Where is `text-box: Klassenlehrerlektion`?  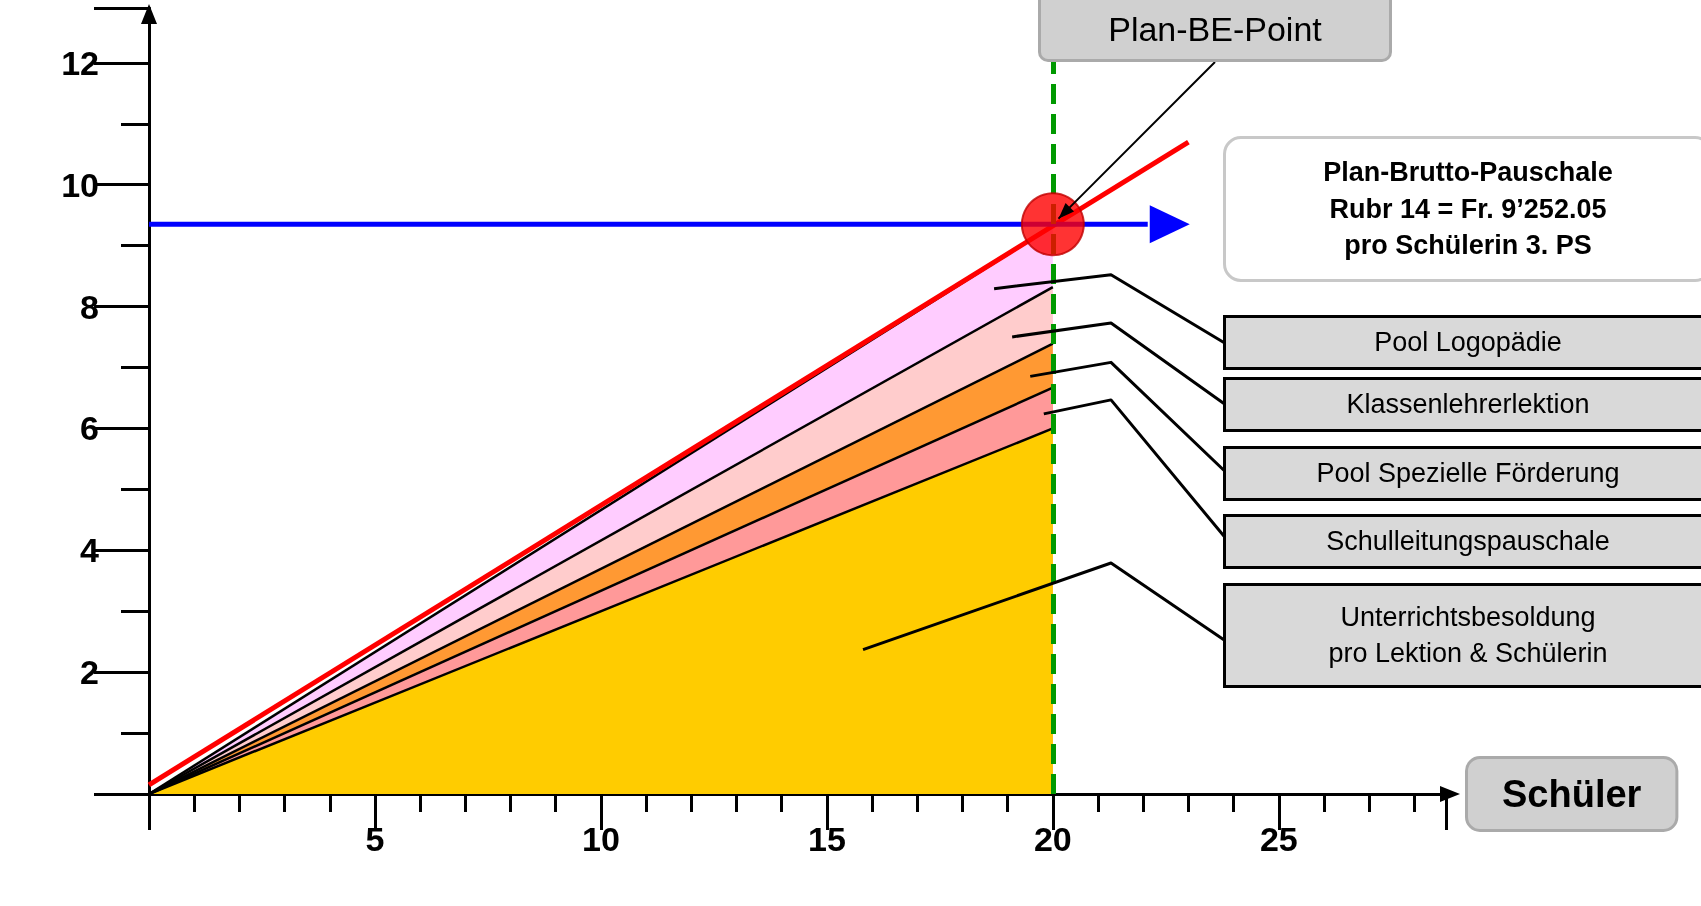 text-box: Klassenlehrerlektion is located at coordinates (1462, 404).